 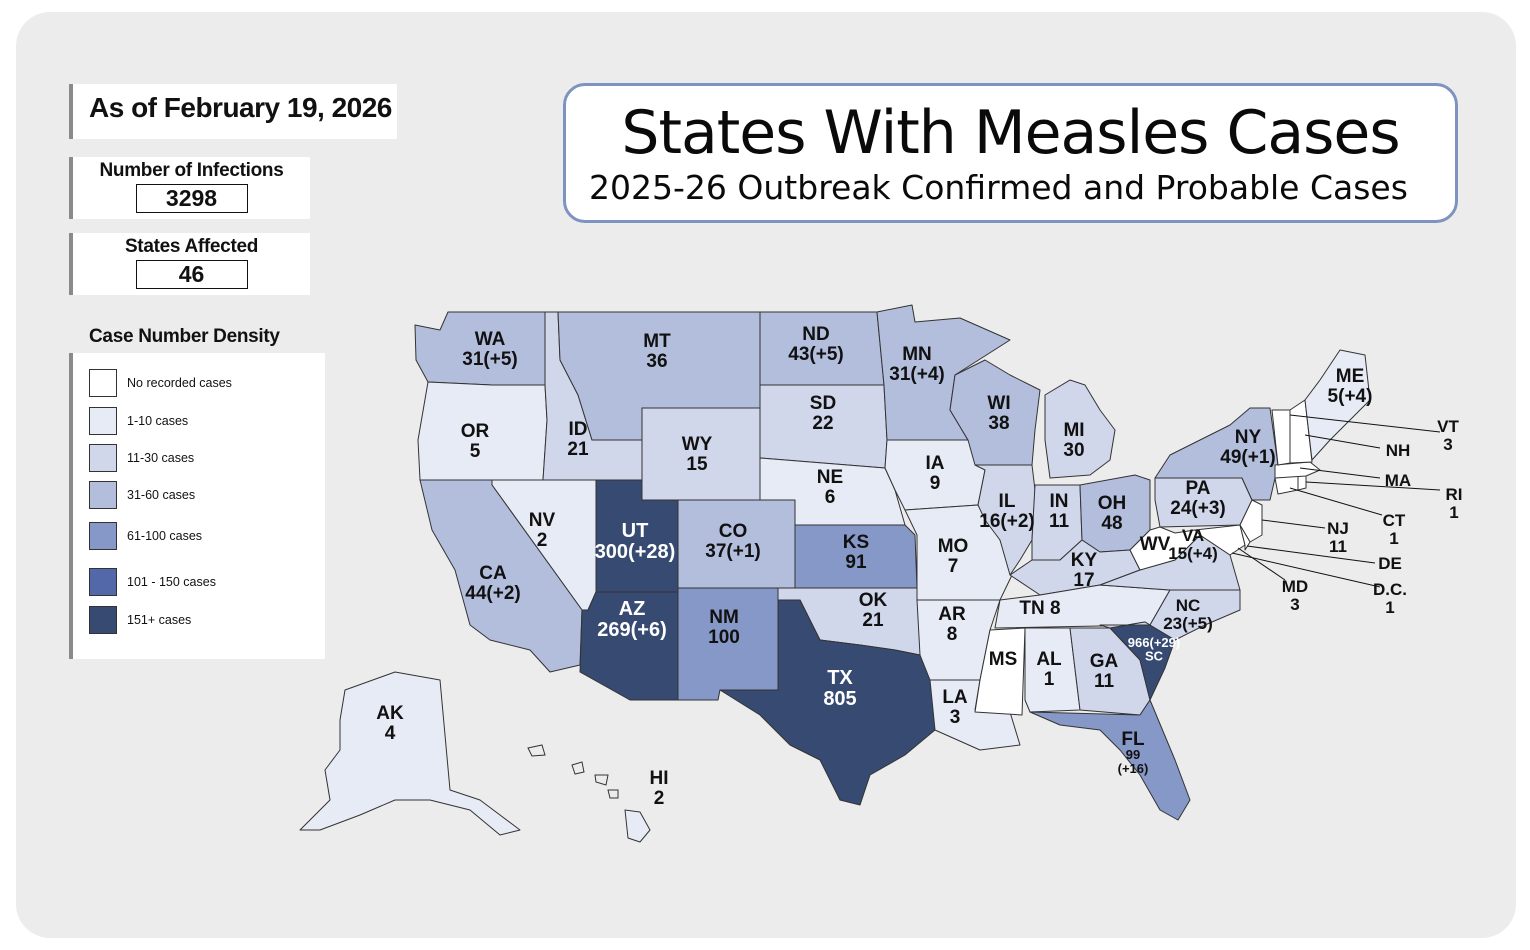 I want to click on state-tx, so click(x=827, y=702).